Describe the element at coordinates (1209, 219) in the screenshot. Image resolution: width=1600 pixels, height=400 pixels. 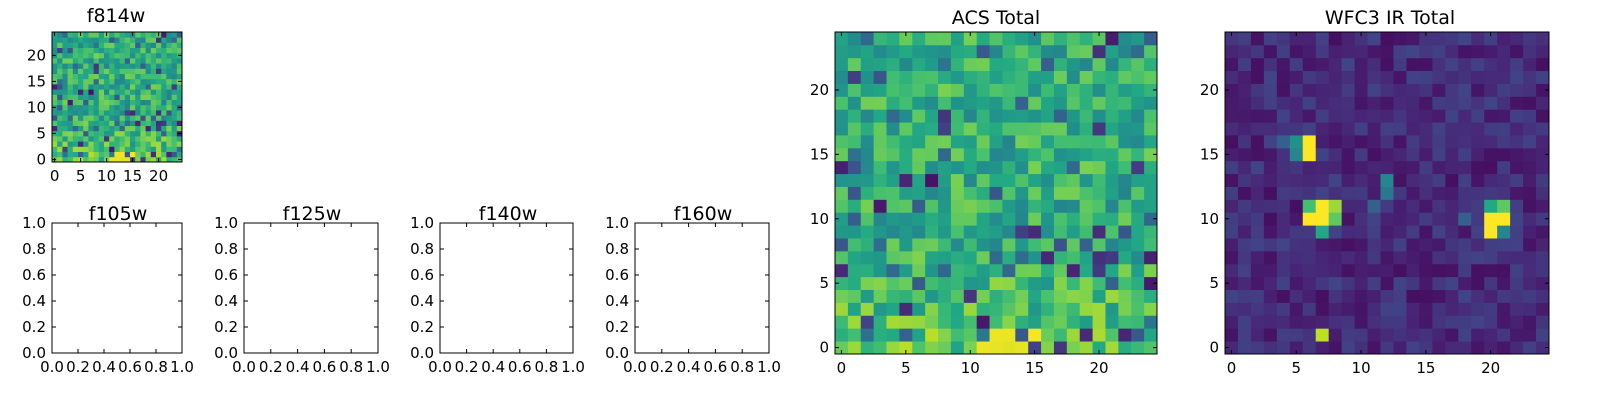
I see `y-tick-label: 10` at that location.